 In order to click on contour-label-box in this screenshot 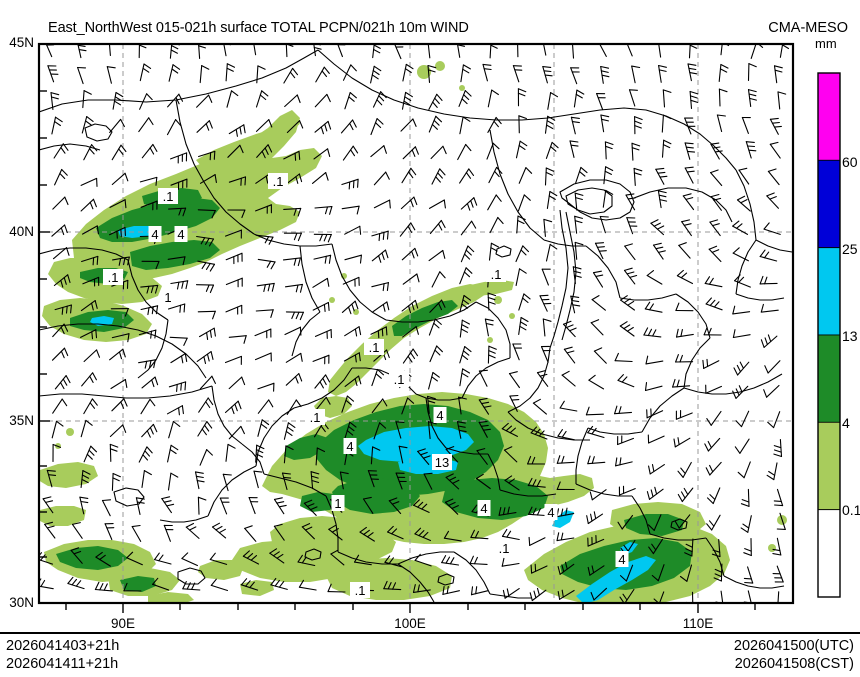, I will do `click(155, 234)`.